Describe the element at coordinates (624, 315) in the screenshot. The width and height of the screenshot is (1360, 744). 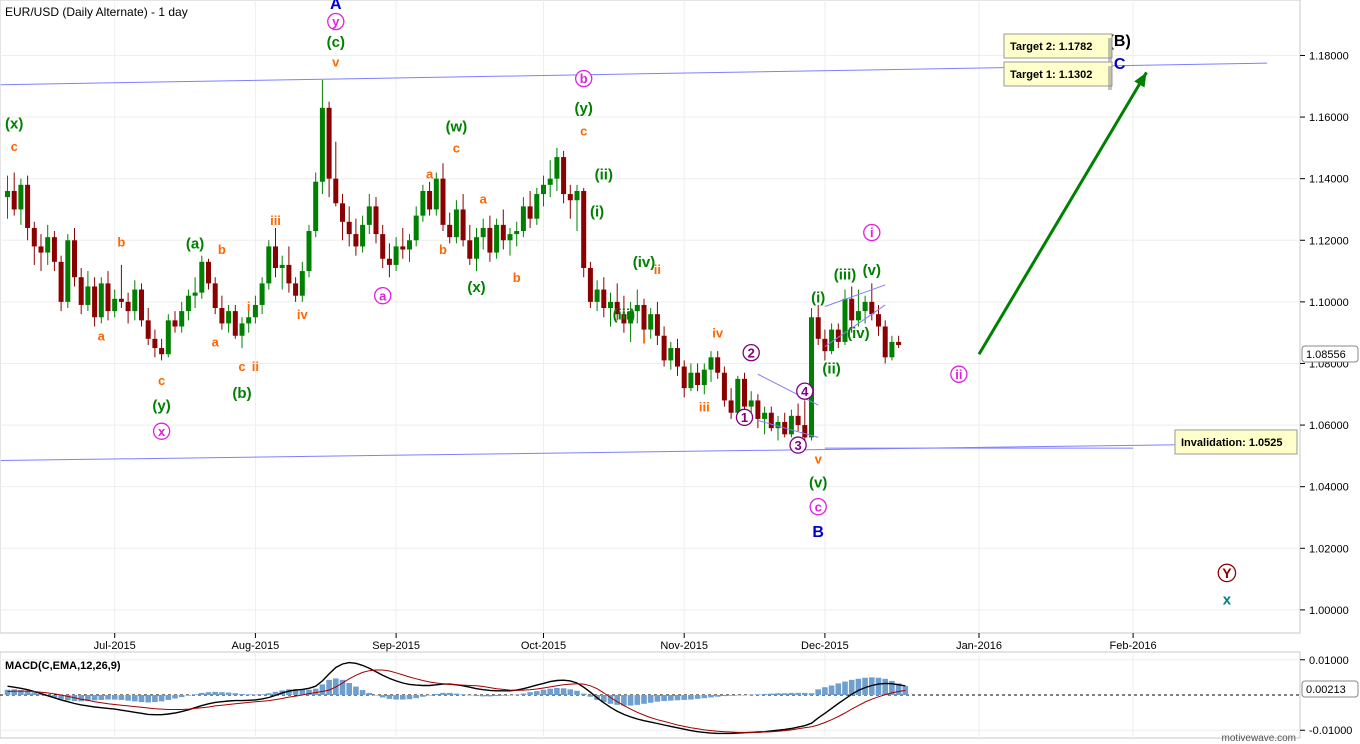
I see `wave-label: (iii)` at that location.